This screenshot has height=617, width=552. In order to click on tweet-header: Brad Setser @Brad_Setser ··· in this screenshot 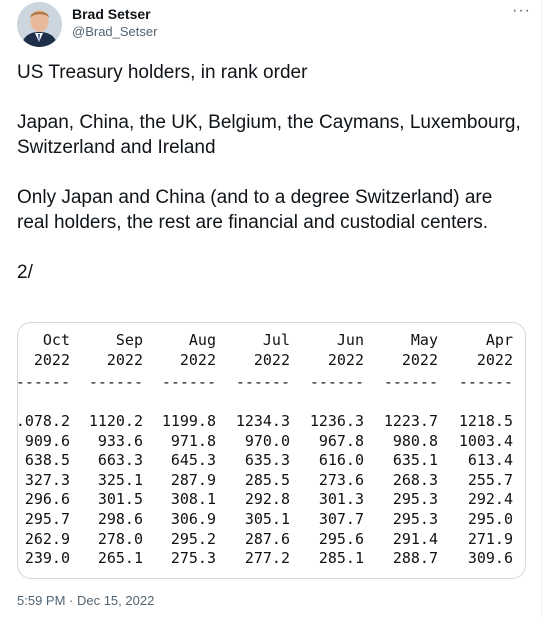, I will do `click(277, 25)`.